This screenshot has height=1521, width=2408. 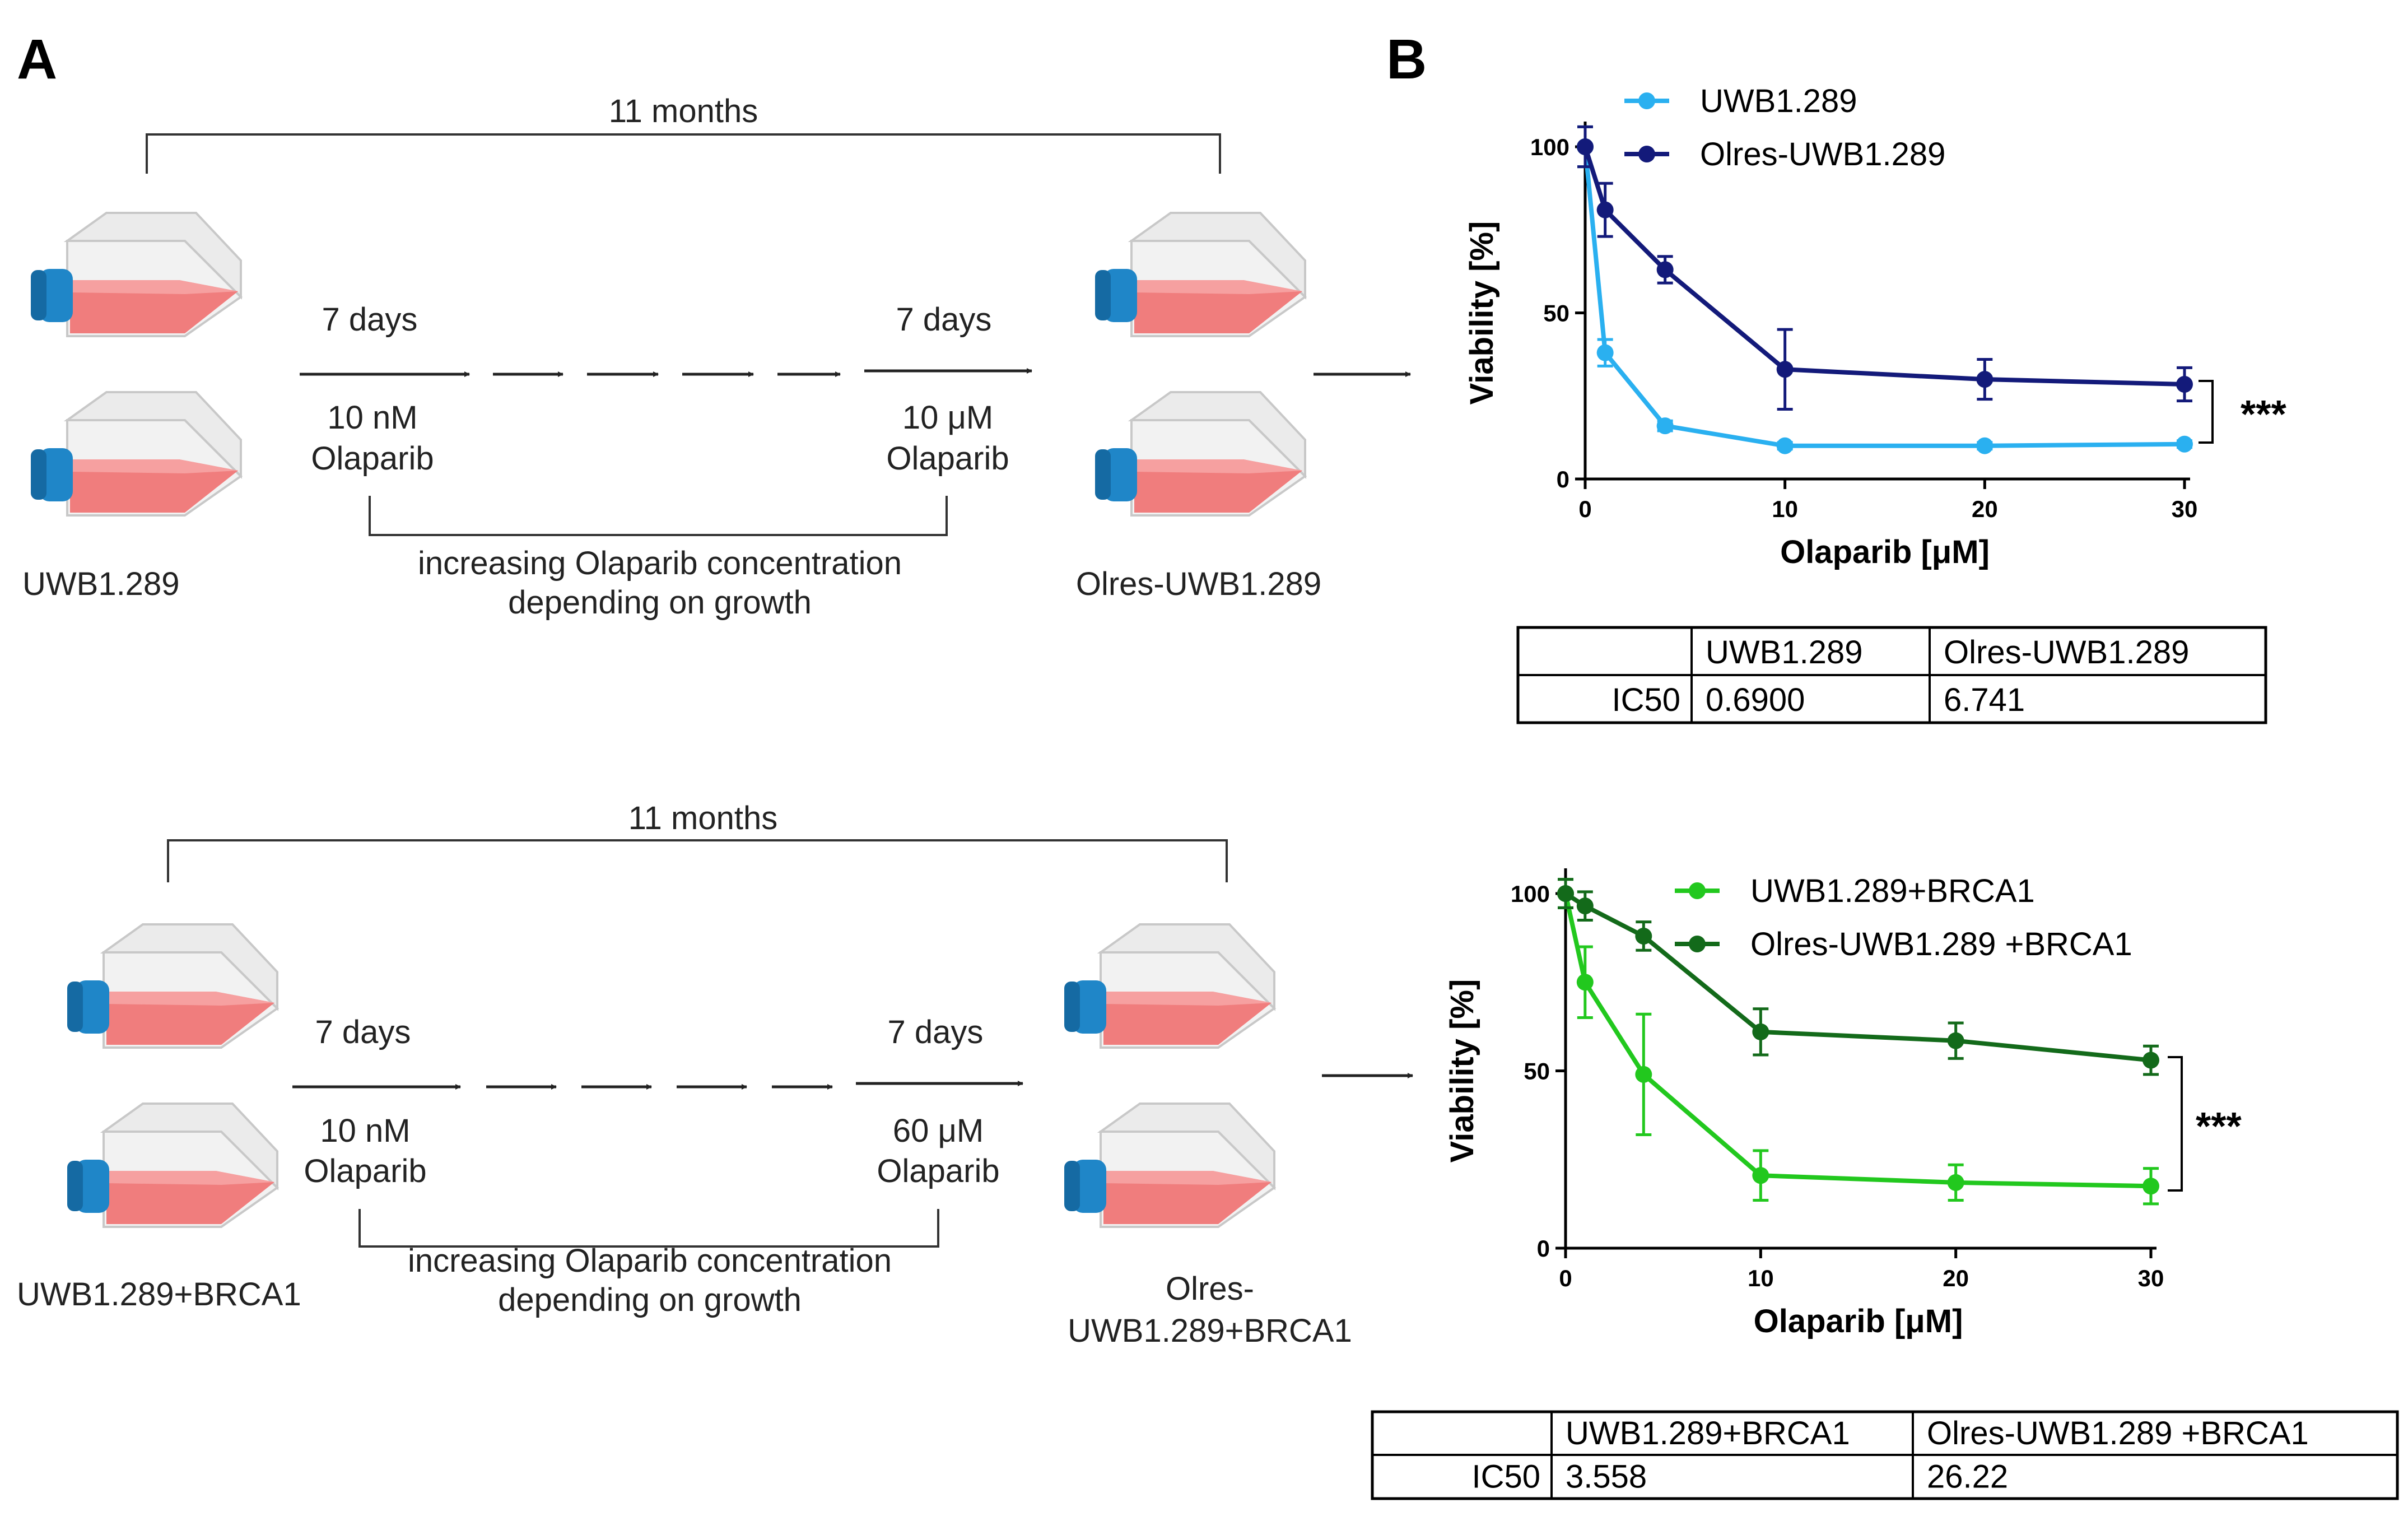 I want to click on end-cell-line-label-2: UWB1.289+BRCA1, so click(x=1210, y=1331).